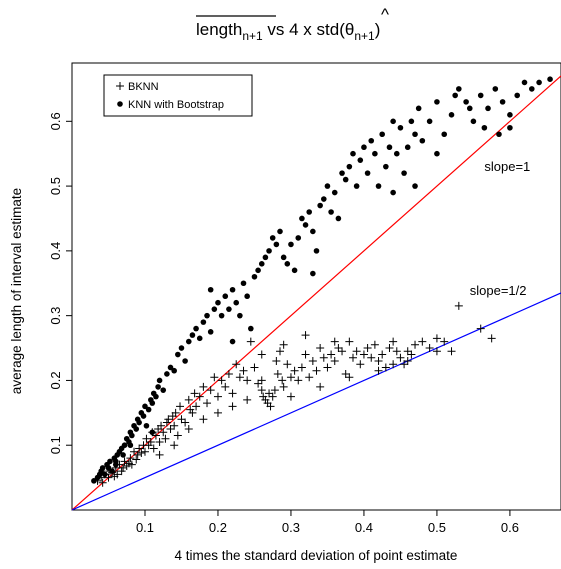 The height and width of the screenshot is (569, 561). What do you see at coordinates (145, 527) in the screenshot?
I see `x-tick-label: 0.1` at bounding box center [145, 527].